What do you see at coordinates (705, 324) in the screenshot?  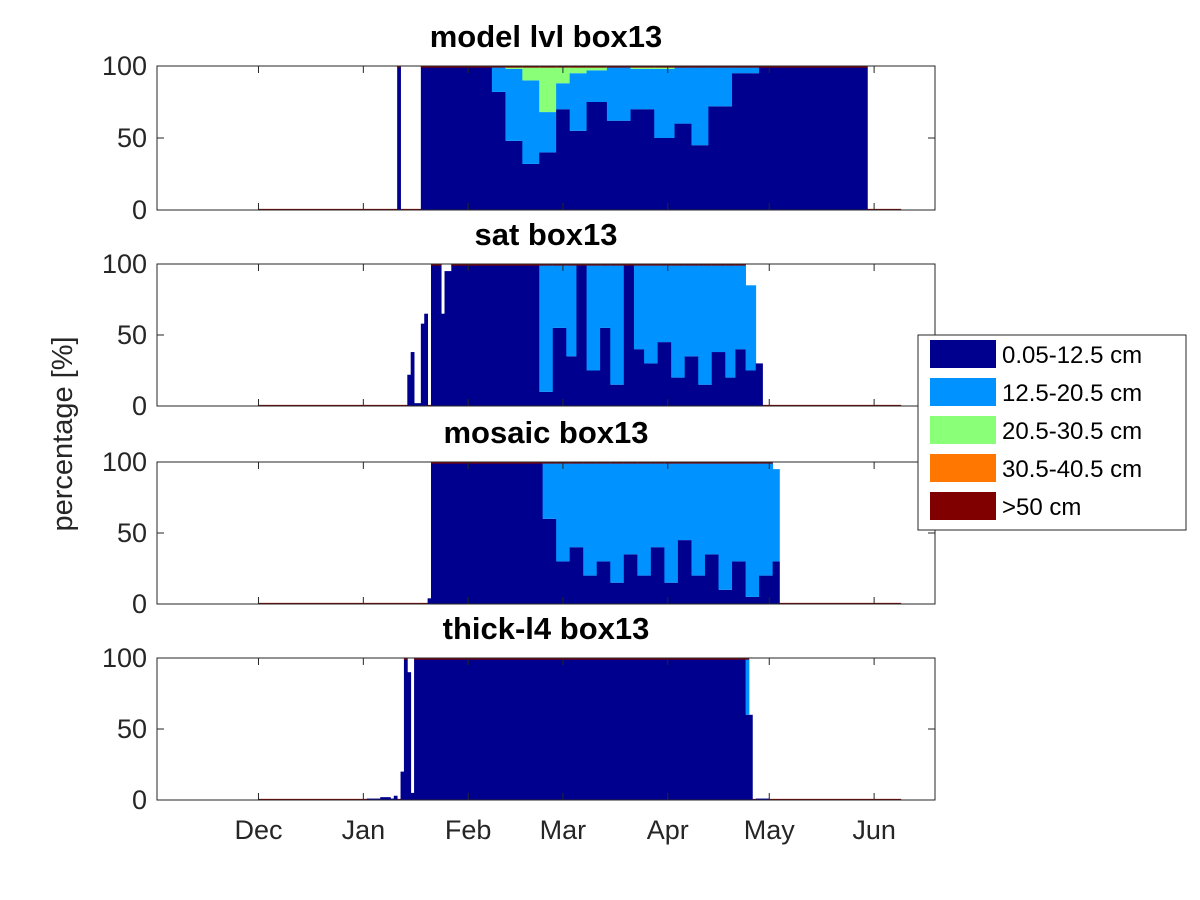 I see `sat-bar-24-c2` at bounding box center [705, 324].